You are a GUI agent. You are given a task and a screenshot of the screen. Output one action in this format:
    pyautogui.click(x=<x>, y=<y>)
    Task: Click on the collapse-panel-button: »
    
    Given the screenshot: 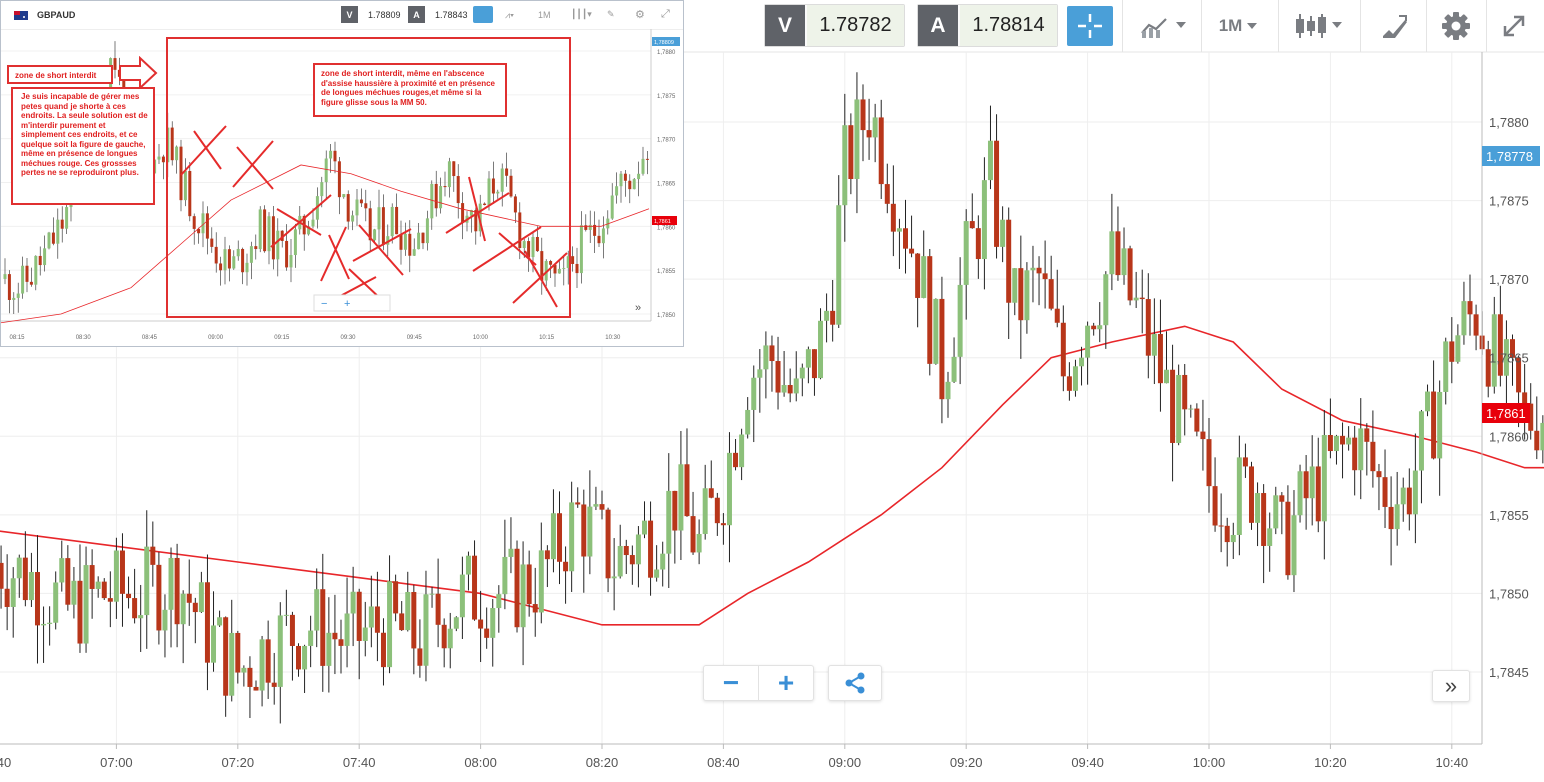 What is the action you would take?
    pyautogui.click(x=1451, y=686)
    